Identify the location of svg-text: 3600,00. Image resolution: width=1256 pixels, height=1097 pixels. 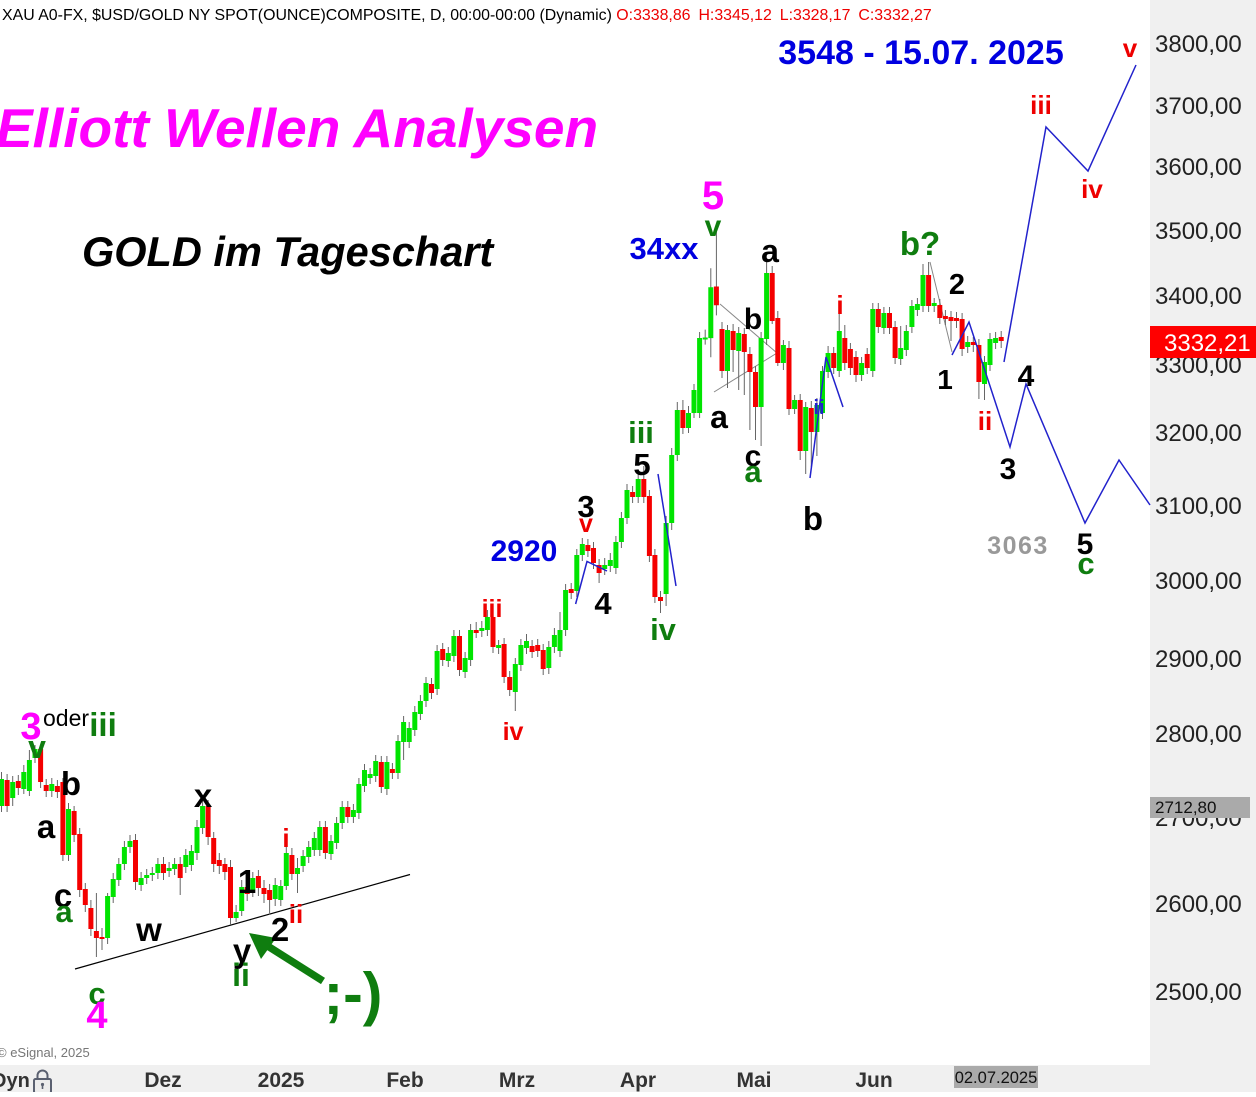
(1198, 167).